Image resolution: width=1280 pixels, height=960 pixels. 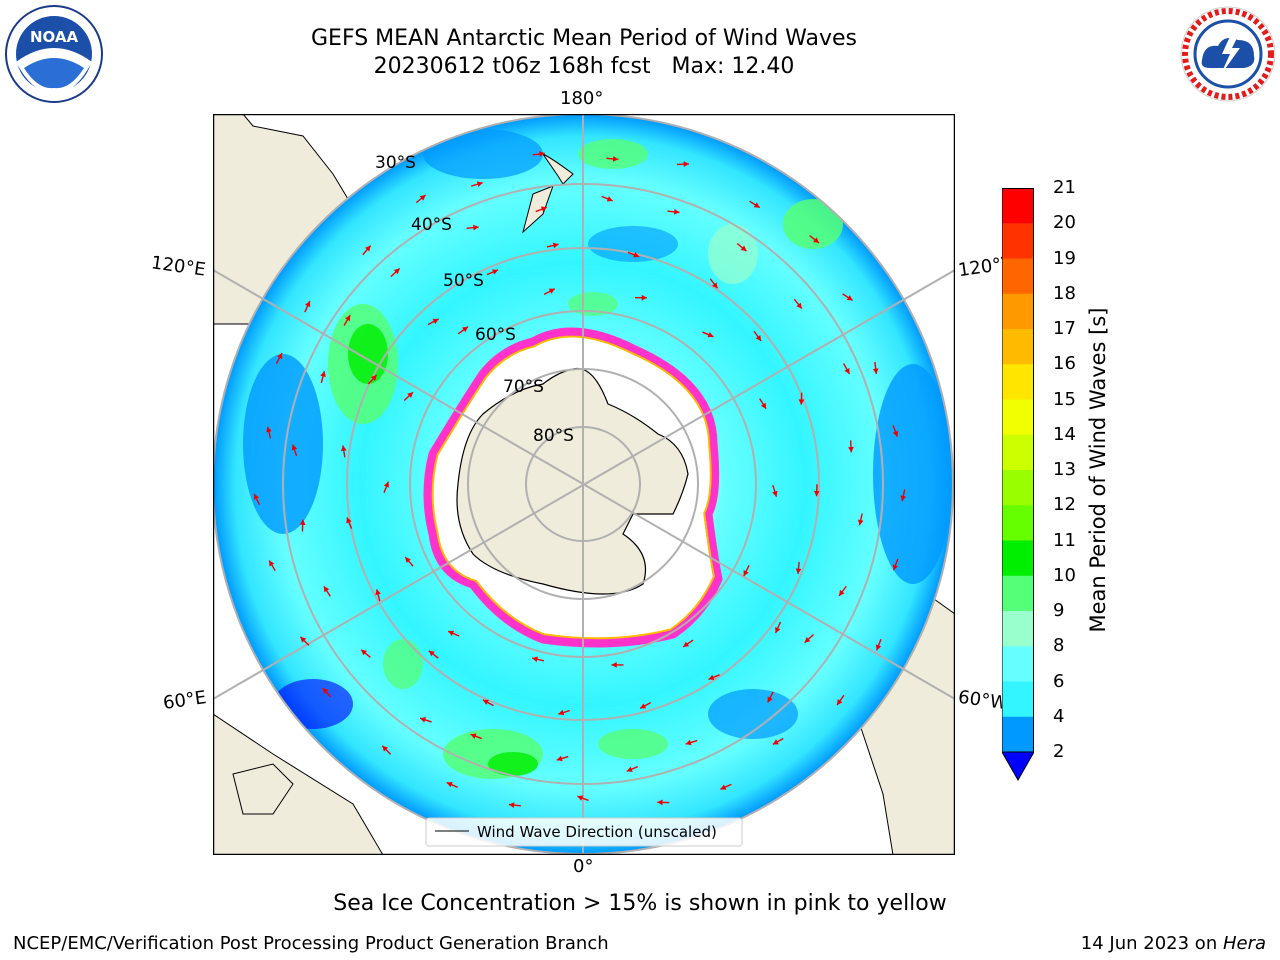 I want to click on colorbar-tick-label: 11, so click(x=1064, y=540).